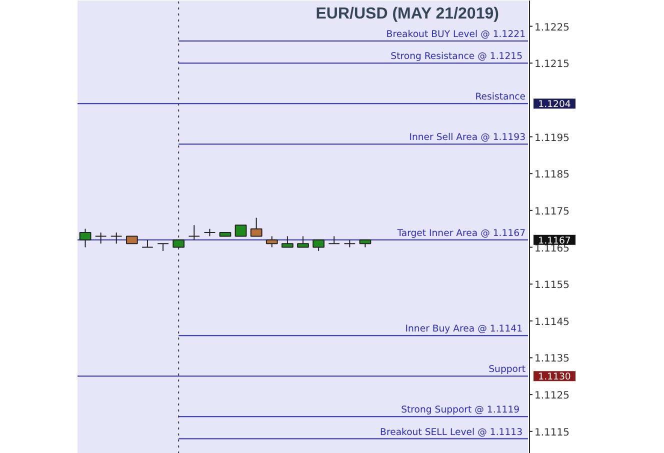  I want to click on y-tick-label: 1.1165, so click(552, 248).